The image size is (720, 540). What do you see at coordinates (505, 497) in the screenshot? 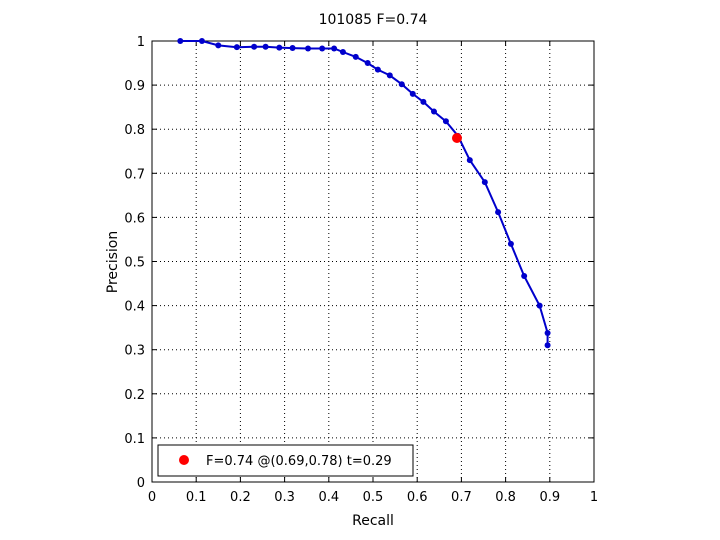
I see `x-tick-label: 0.8` at bounding box center [505, 497].